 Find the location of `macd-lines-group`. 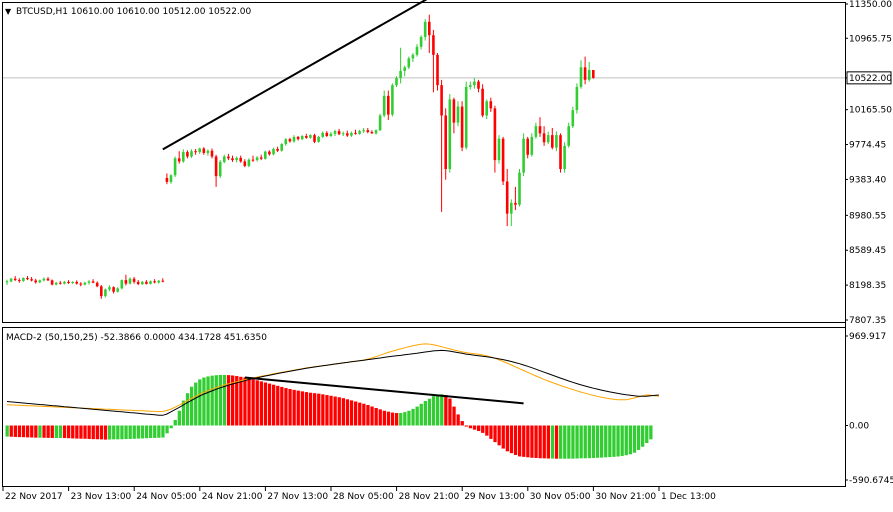

macd-lines-group is located at coordinates (332, 379).